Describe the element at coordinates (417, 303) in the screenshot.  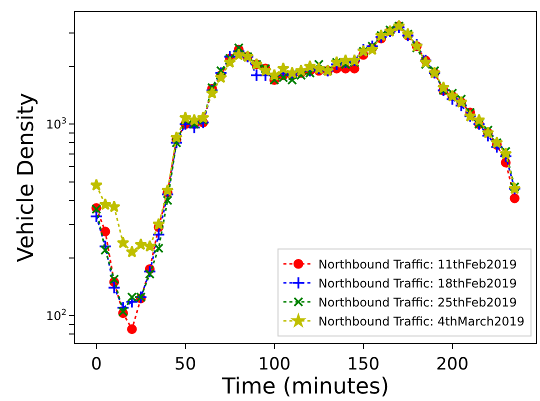
I see `legend-label: Northbound Traffic: 25thFeb2019` at that location.